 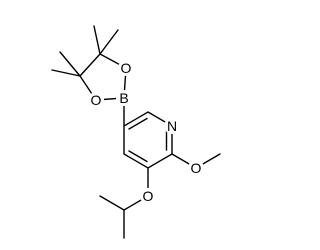 What do you see at coordinates (112, 203) in the screenshot?
I see `bond` at bounding box center [112, 203].